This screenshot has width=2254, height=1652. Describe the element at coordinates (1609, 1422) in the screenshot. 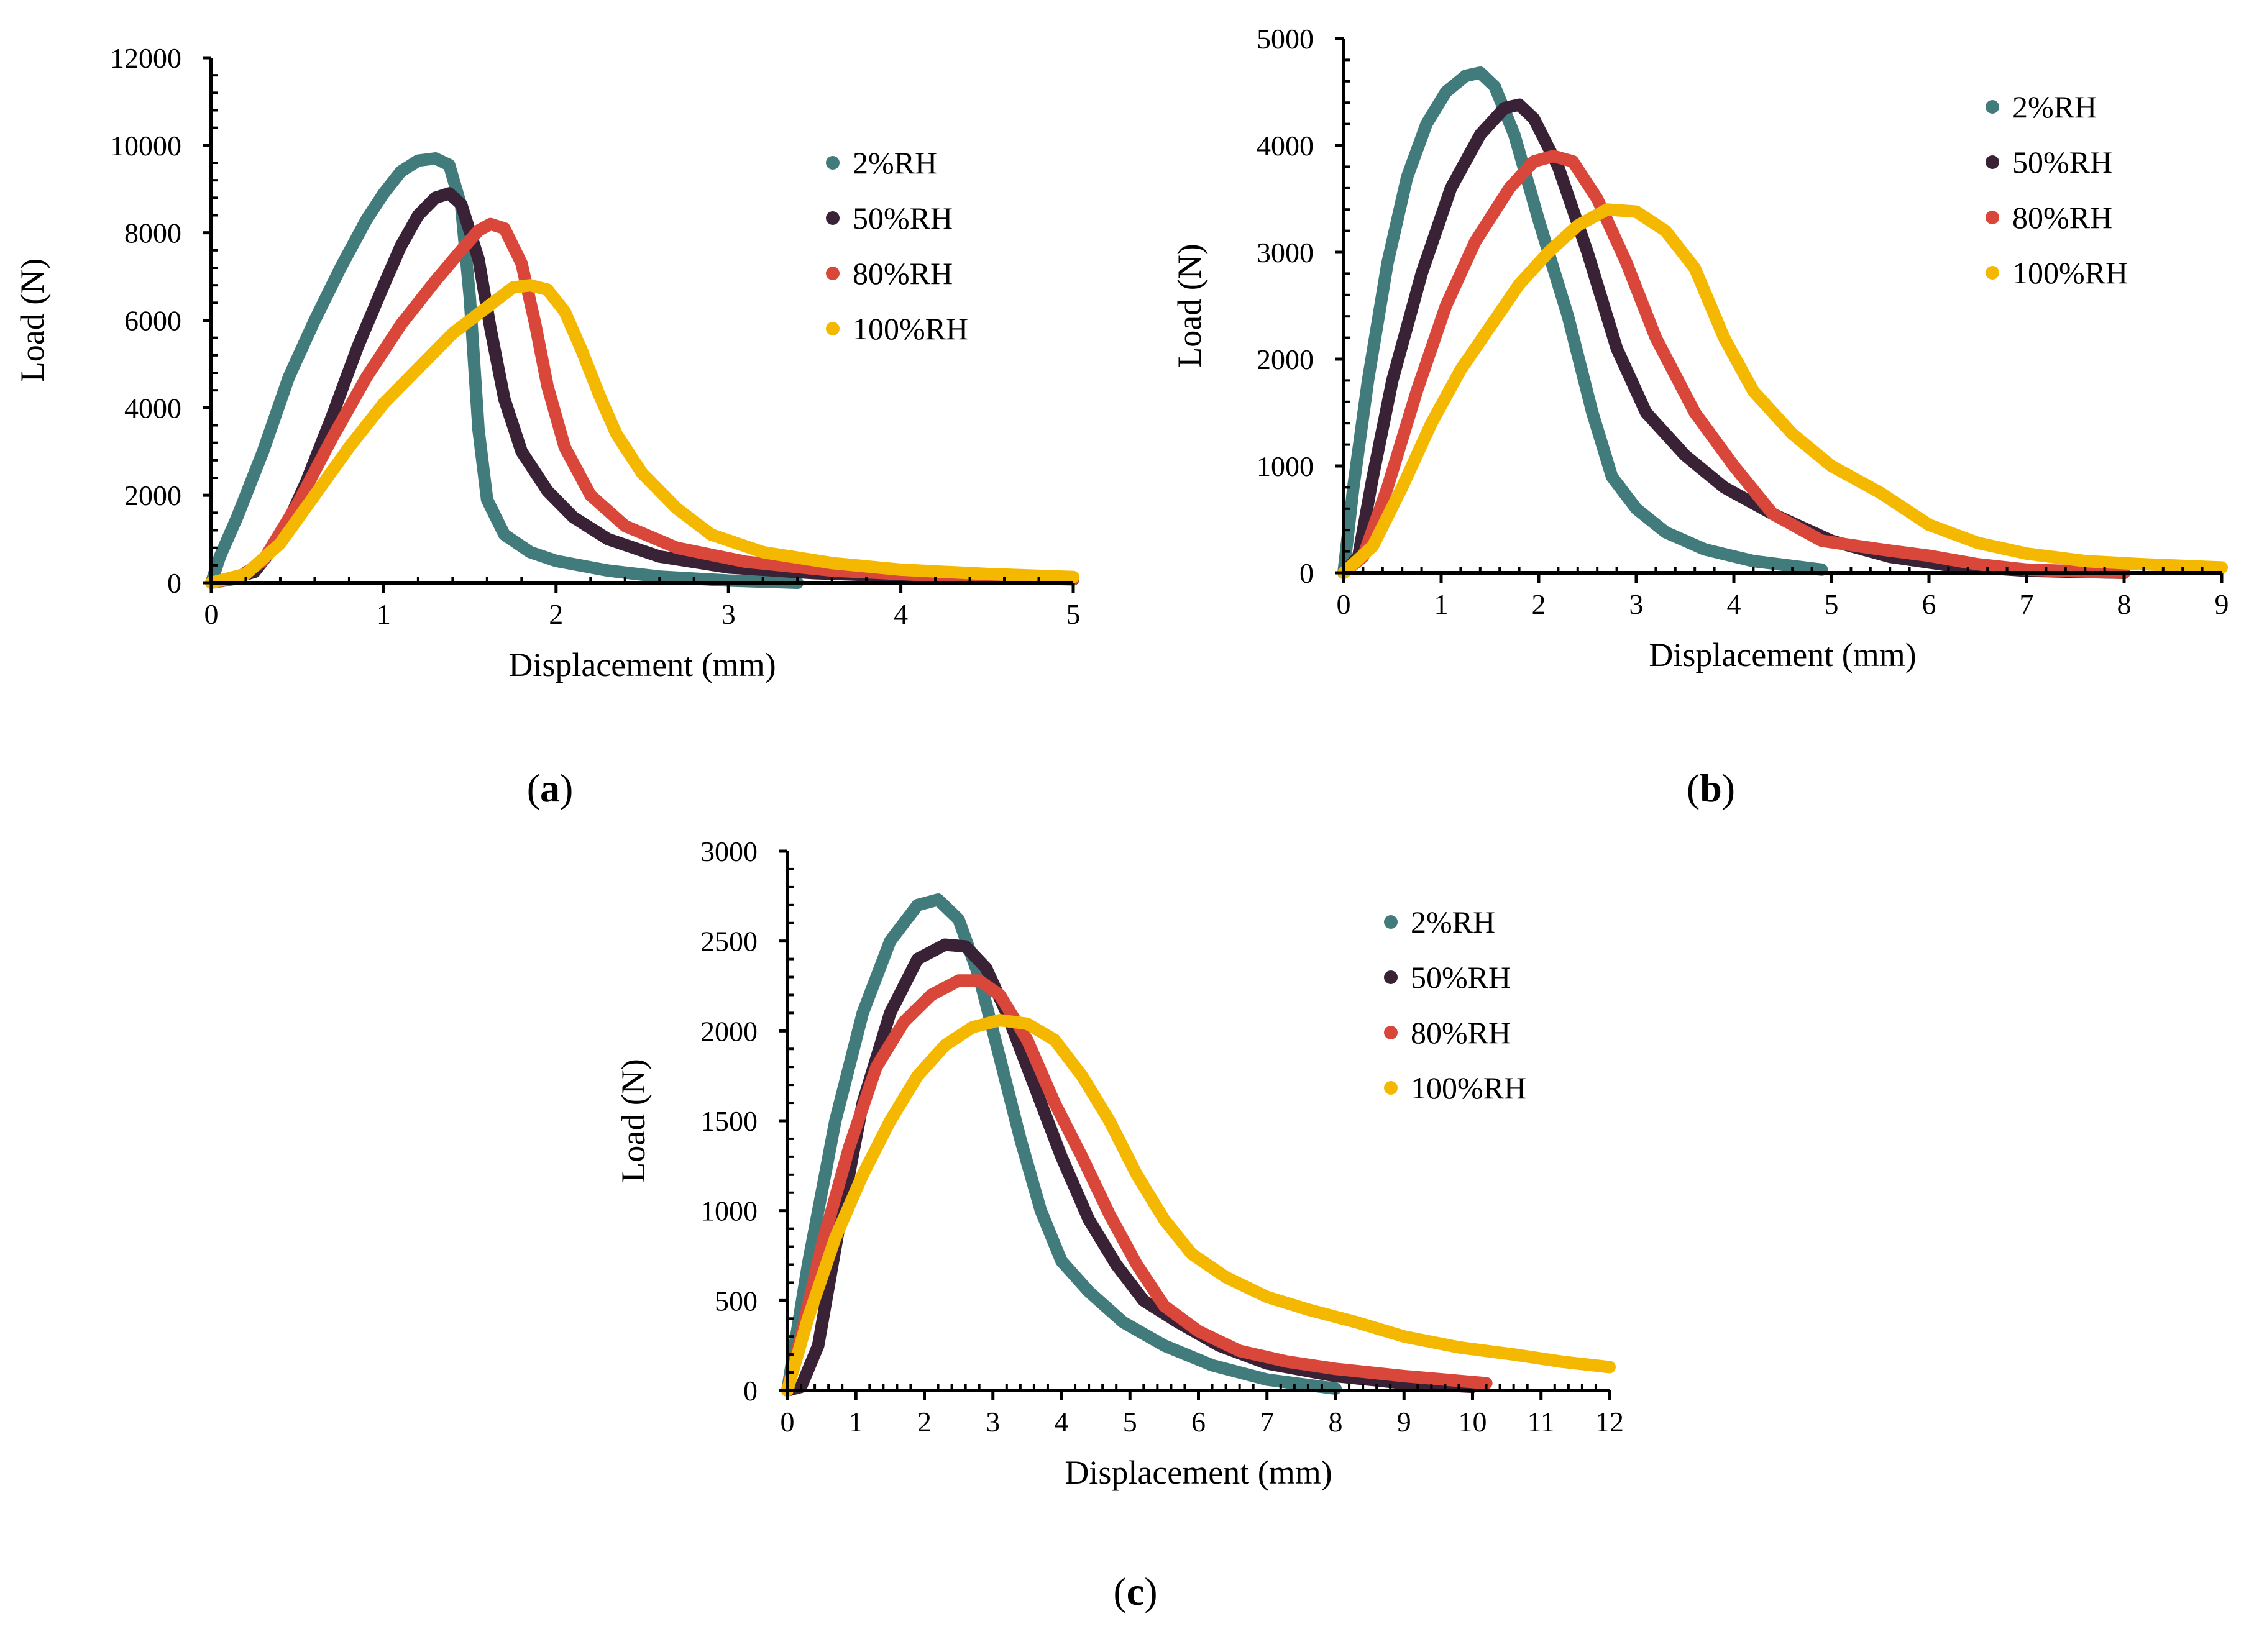

I see `x-tick-label: 12` at that location.